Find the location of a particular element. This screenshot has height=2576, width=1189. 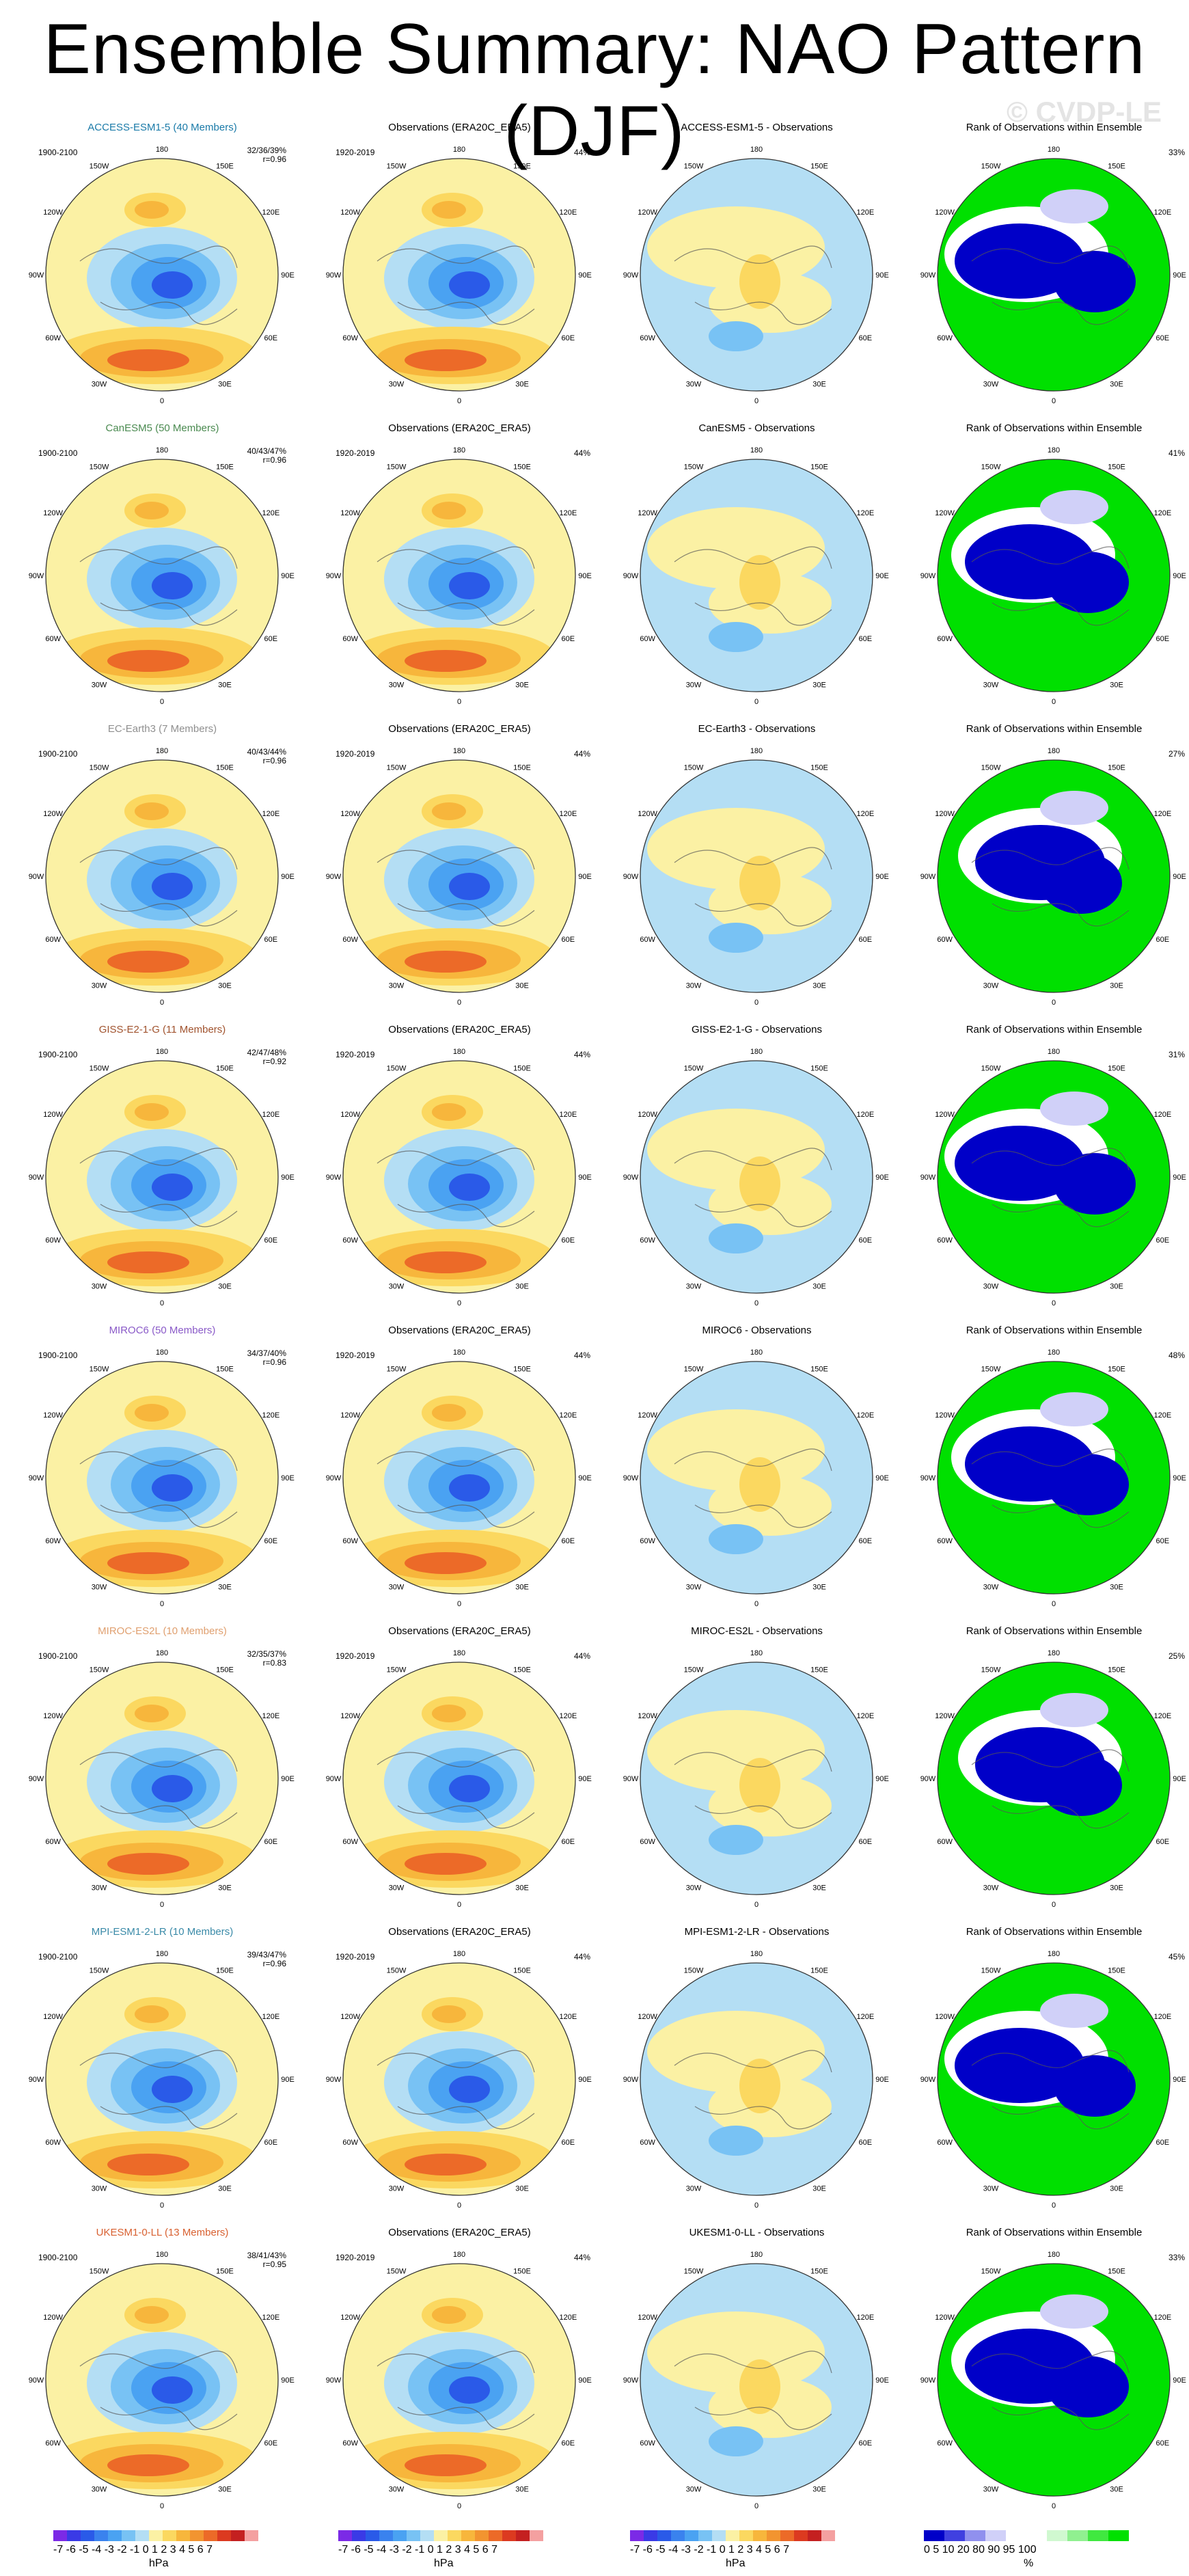

rank-pct: 45% is located at coordinates (1176, 1957).